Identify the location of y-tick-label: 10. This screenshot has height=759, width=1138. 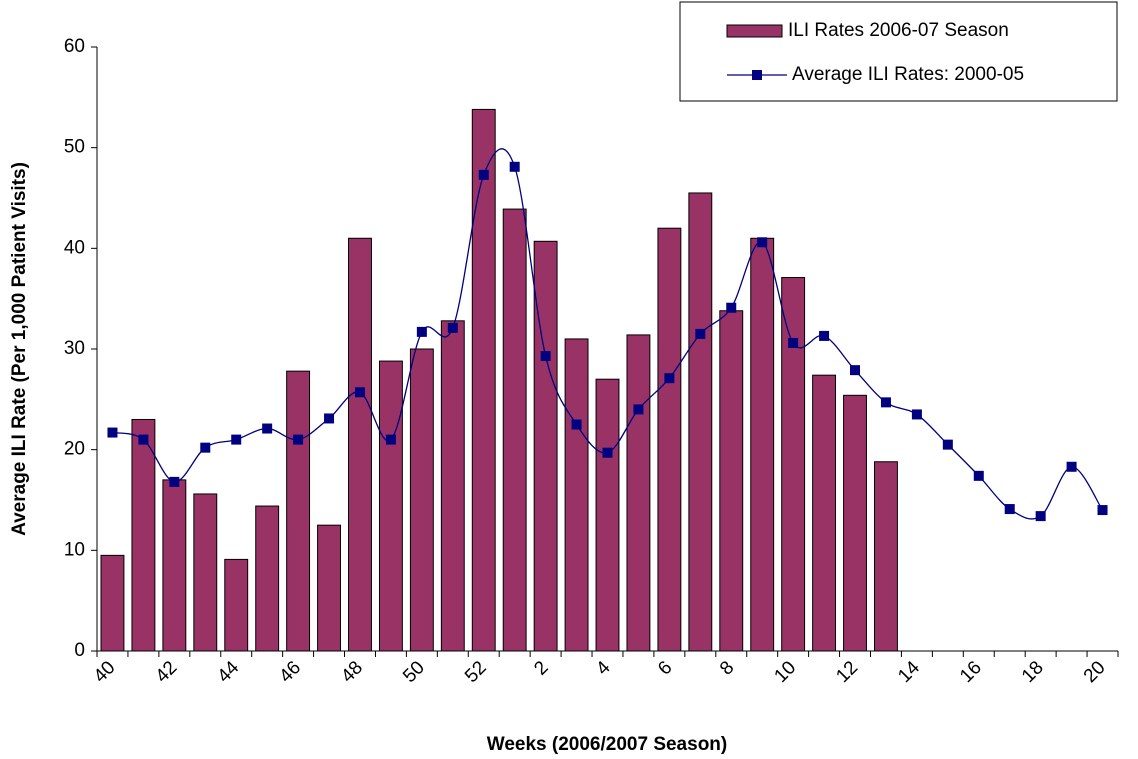
(74, 549).